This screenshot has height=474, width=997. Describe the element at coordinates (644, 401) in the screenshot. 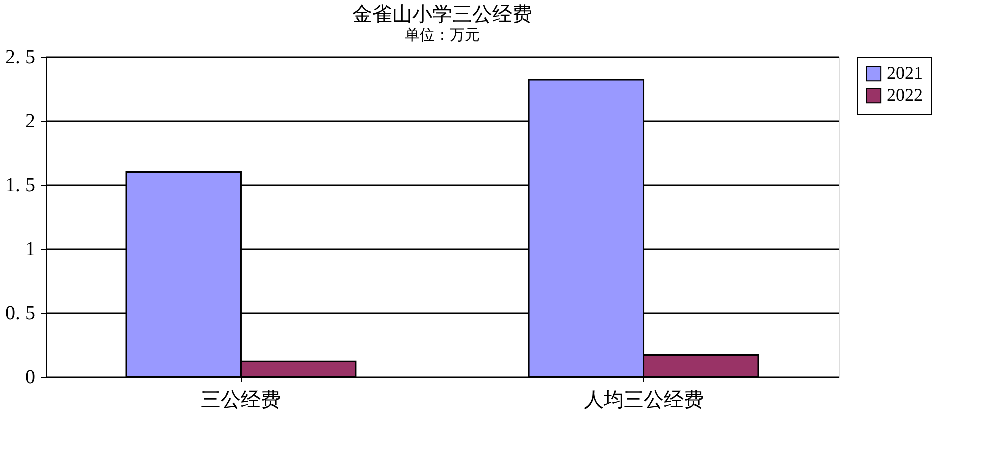

I see `x-tick-label: 人均三公经费` at that location.